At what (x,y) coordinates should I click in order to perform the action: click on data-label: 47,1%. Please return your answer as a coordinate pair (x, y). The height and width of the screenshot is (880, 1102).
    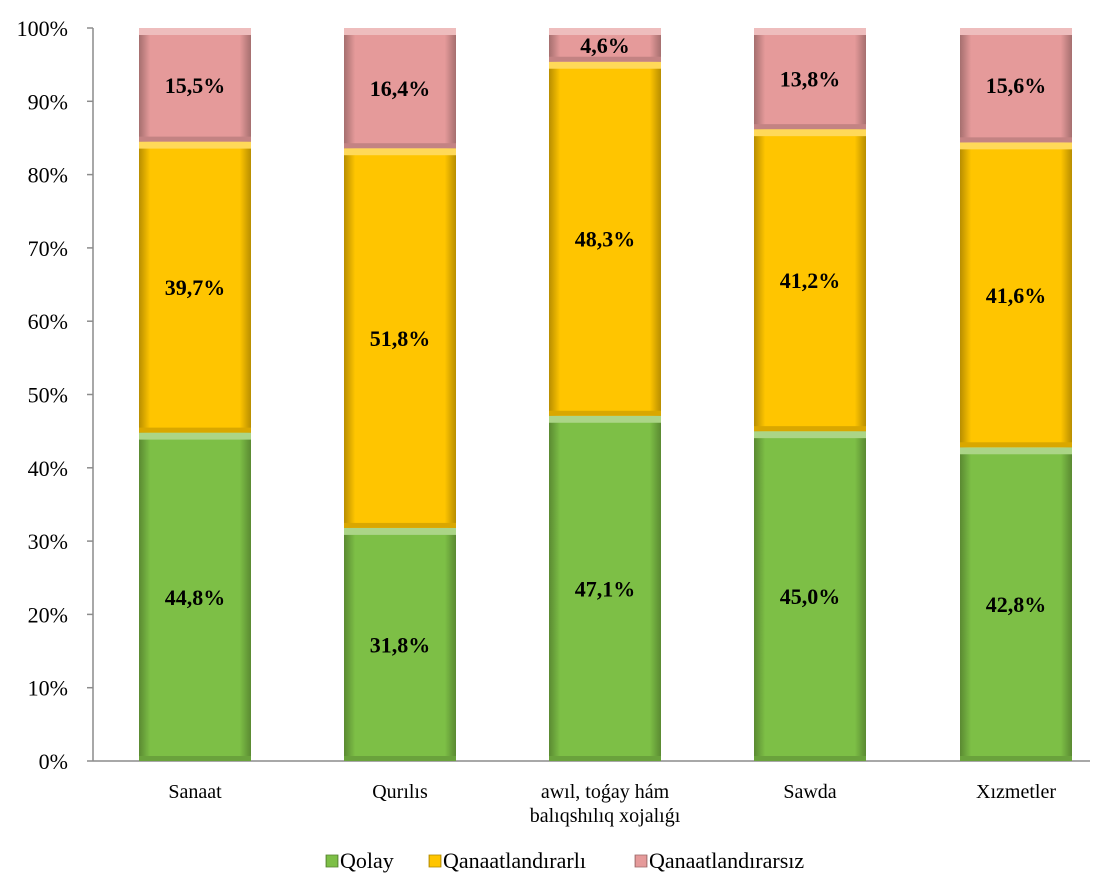
    Looking at the image, I should click on (605, 588).